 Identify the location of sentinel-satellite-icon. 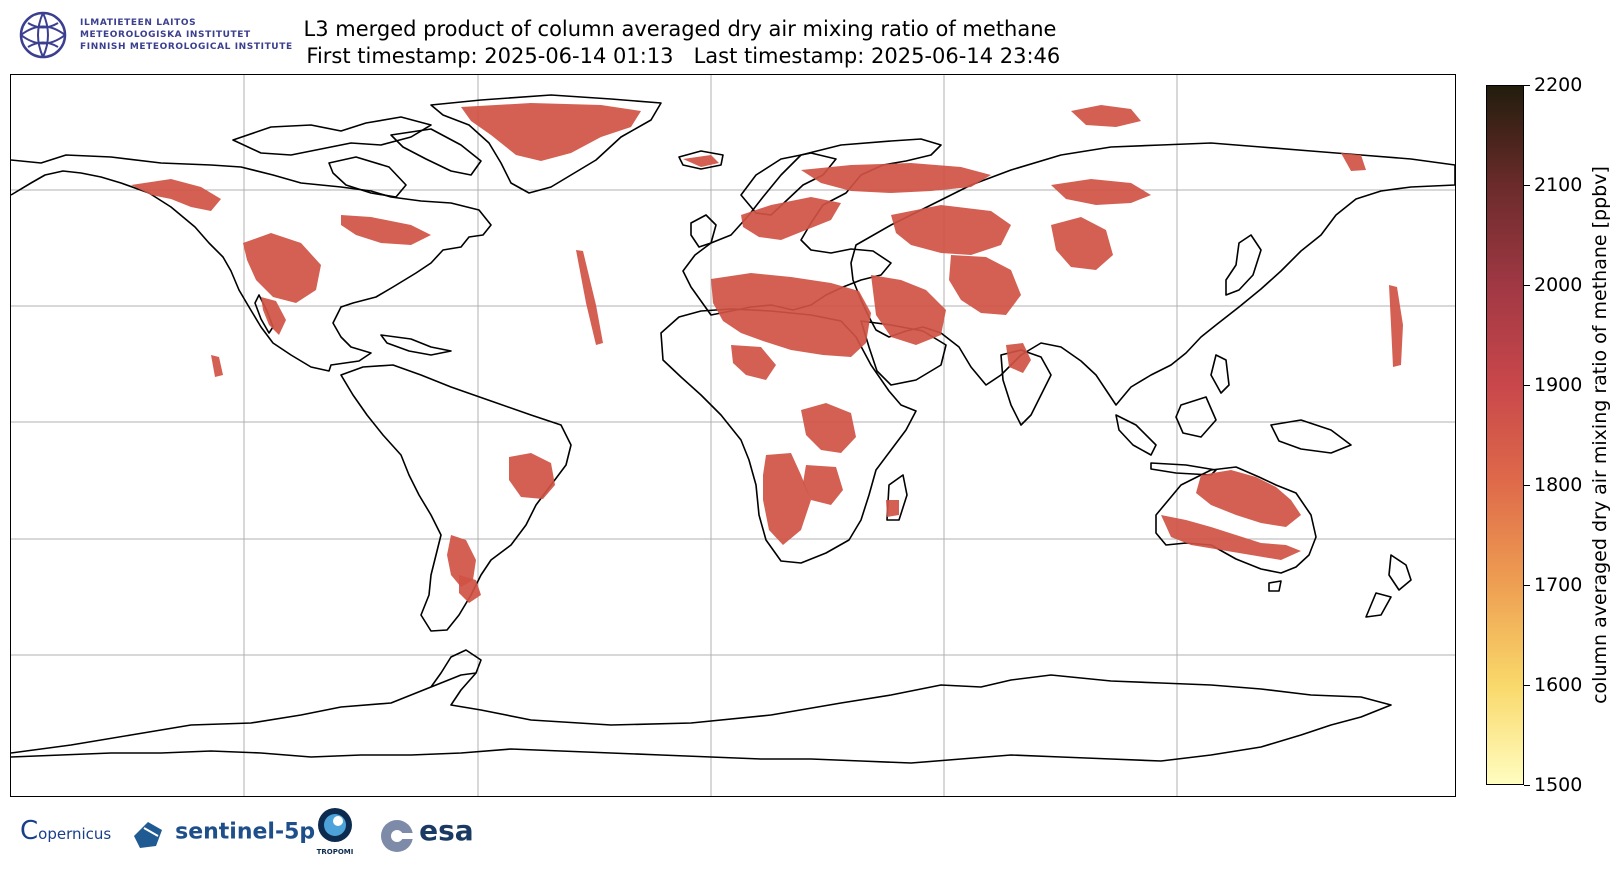
(148, 835).